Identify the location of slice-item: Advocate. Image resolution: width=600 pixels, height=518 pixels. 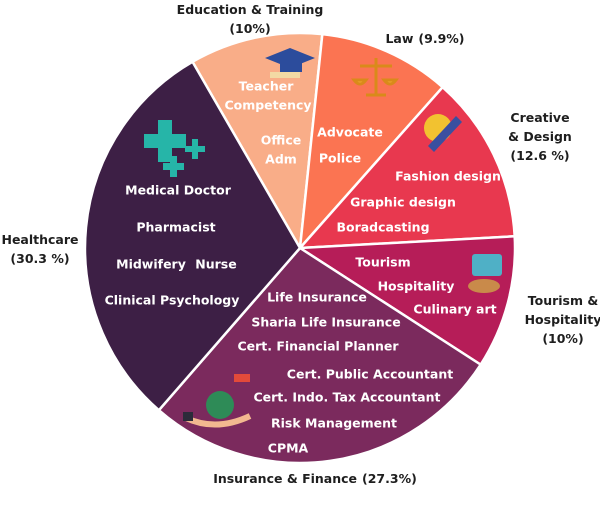
(350, 132).